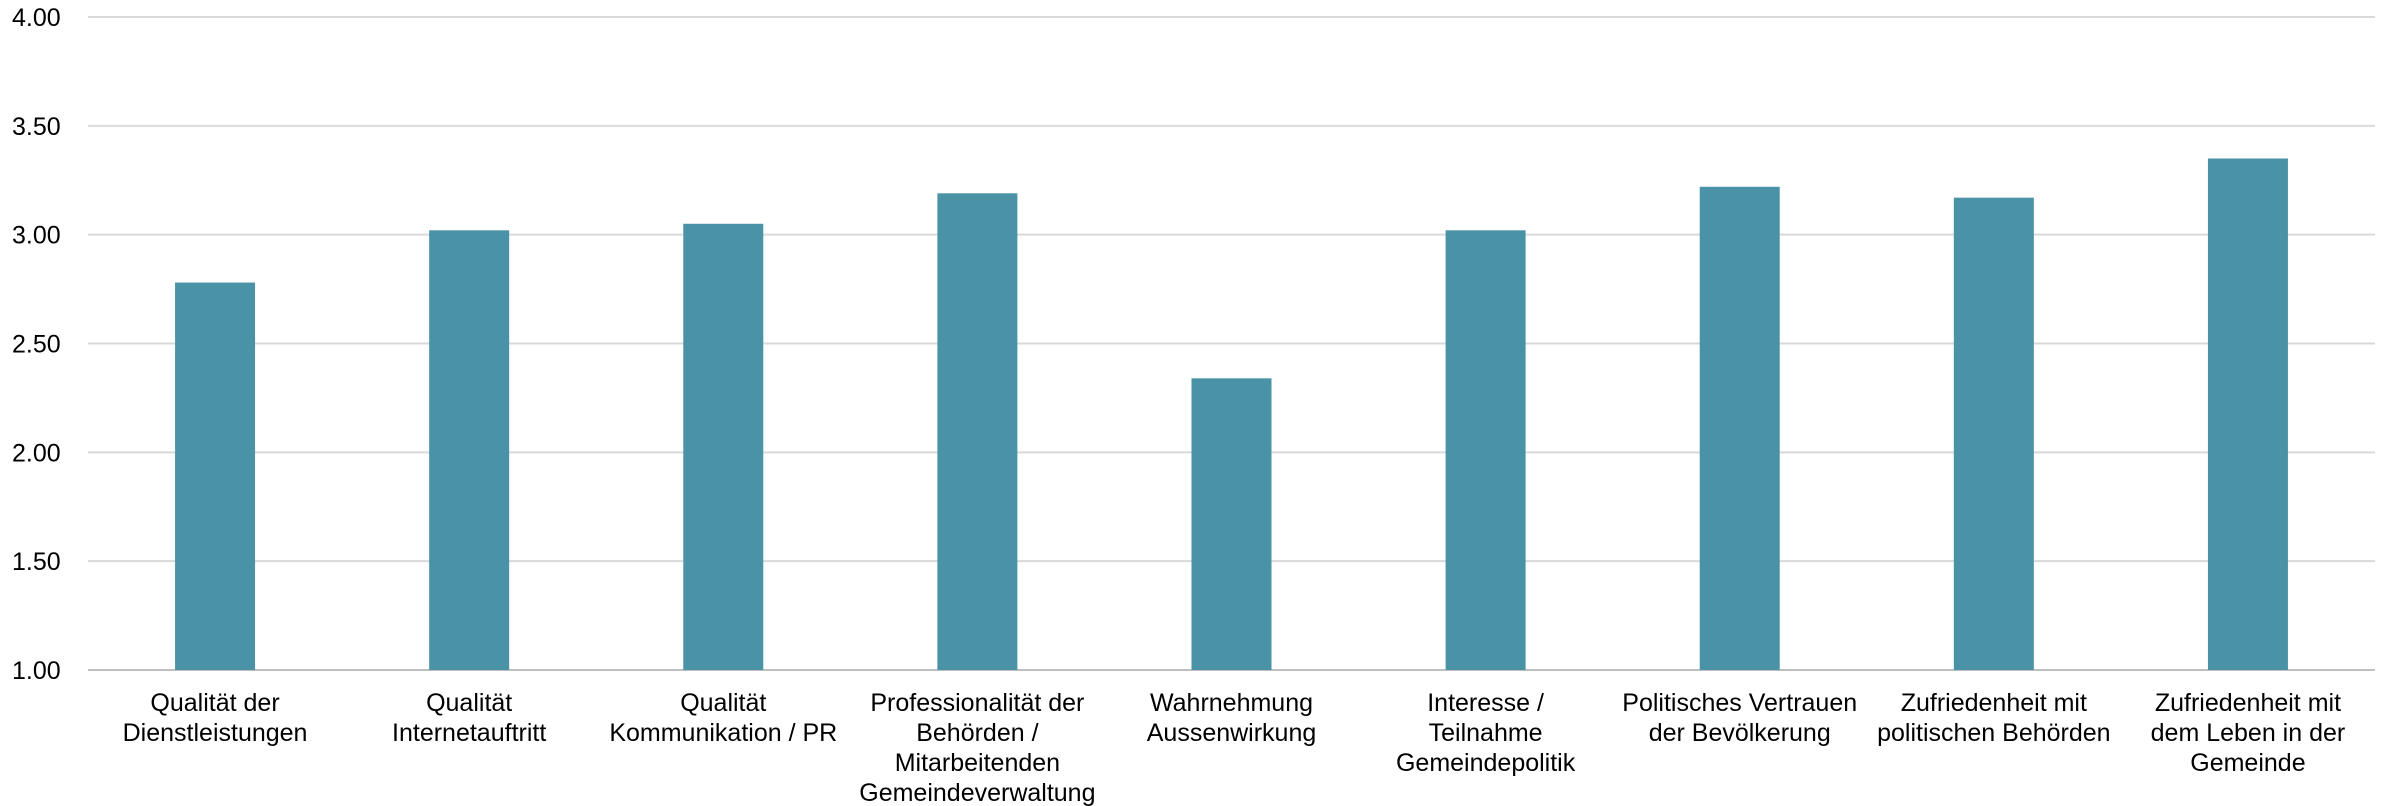 This screenshot has width=2387, height=806. What do you see at coordinates (215, 718) in the screenshot?
I see `x-category-label: Qualität der Dienstleistungen` at bounding box center [215, 718].